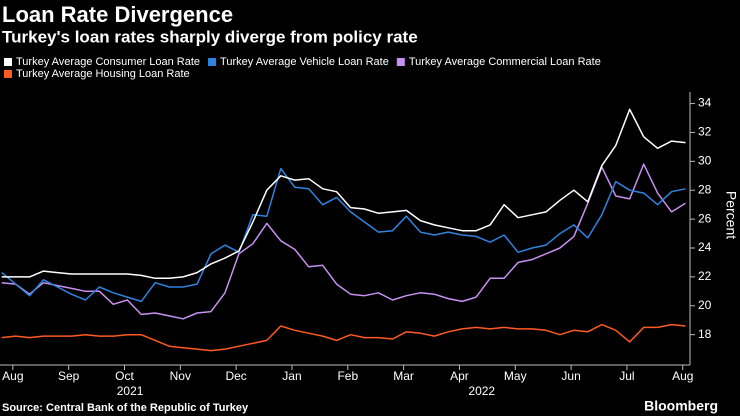  I want to click on credit: Bloomberg, so click(681, 406).